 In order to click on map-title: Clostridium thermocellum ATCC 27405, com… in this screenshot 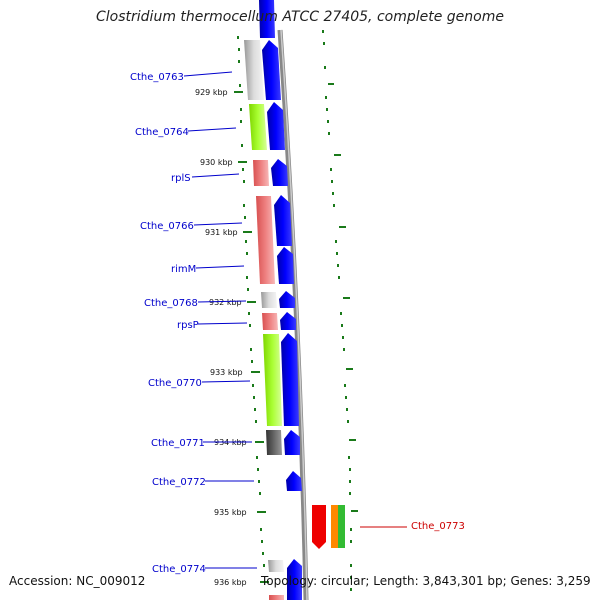, I will do `click(300, 17)`.